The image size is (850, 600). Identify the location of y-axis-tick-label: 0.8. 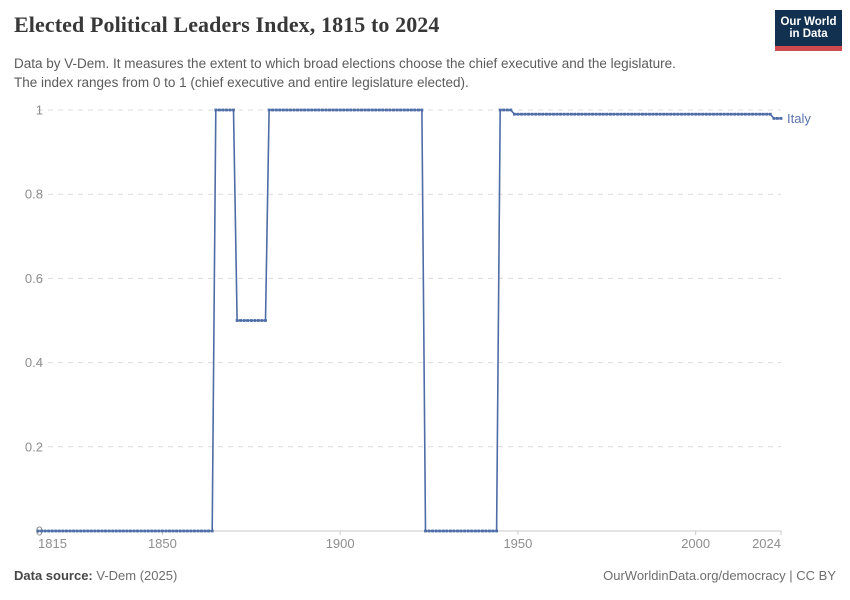
(34, 194).